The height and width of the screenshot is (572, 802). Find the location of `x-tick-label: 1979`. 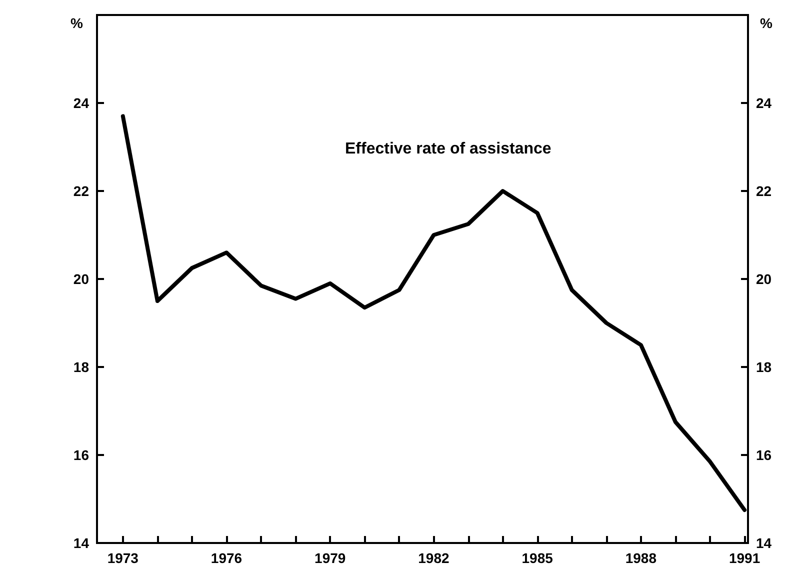

x-tick-label: 1979 is located at coordinates (330, 558).